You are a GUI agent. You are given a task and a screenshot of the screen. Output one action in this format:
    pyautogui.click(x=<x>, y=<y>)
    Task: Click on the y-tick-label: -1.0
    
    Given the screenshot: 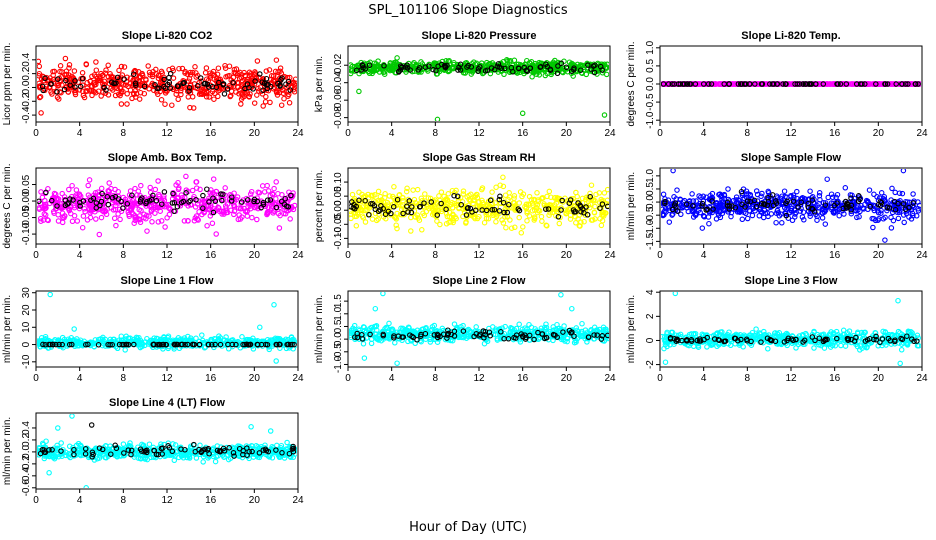 What is the action you would take?
    pyautogui.click(x=338, y=364)
    